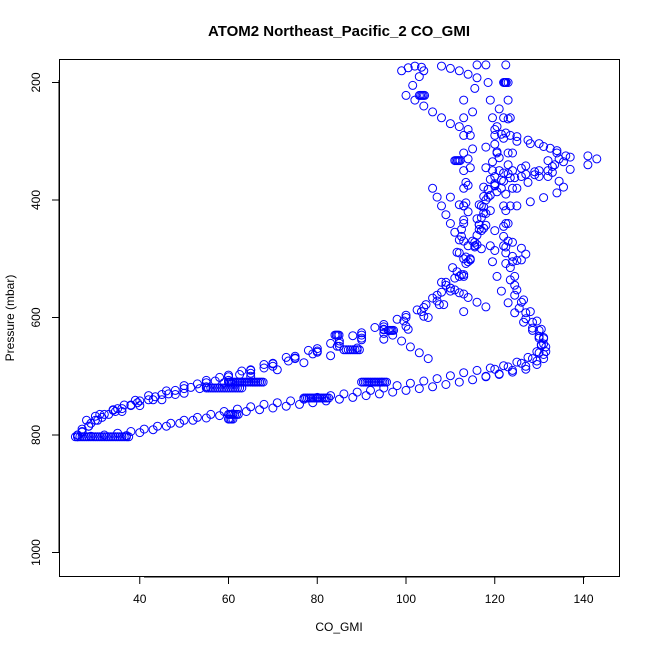 The width and height of the screenshot is (650, 650). Describe the element at coordinates (36, 82) in the screenshot. I see `y-tick-label: 200` at that location.